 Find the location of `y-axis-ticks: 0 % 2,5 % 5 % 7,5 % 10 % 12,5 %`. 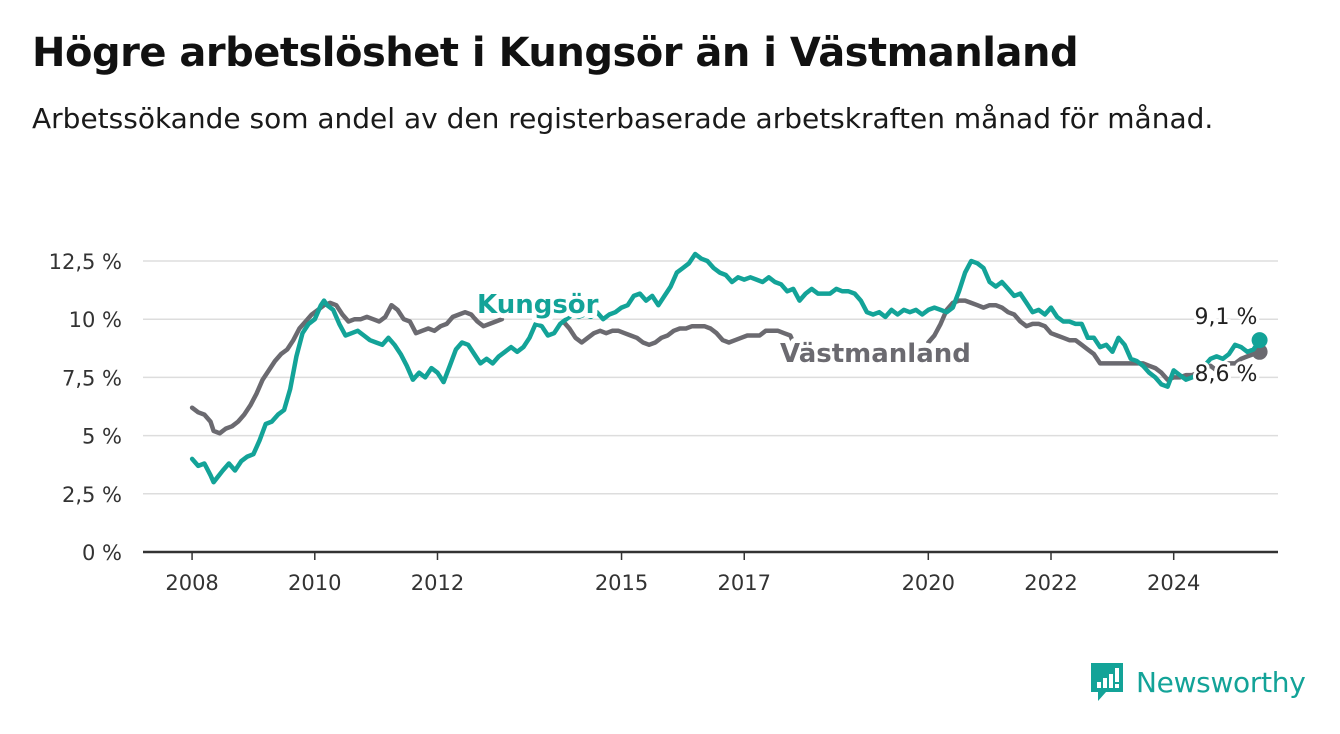

y-axis-ticks: 0 % 2,5 % 5 % 7,5 % 10 % 12,5 % is located at coordinates (85, 407).